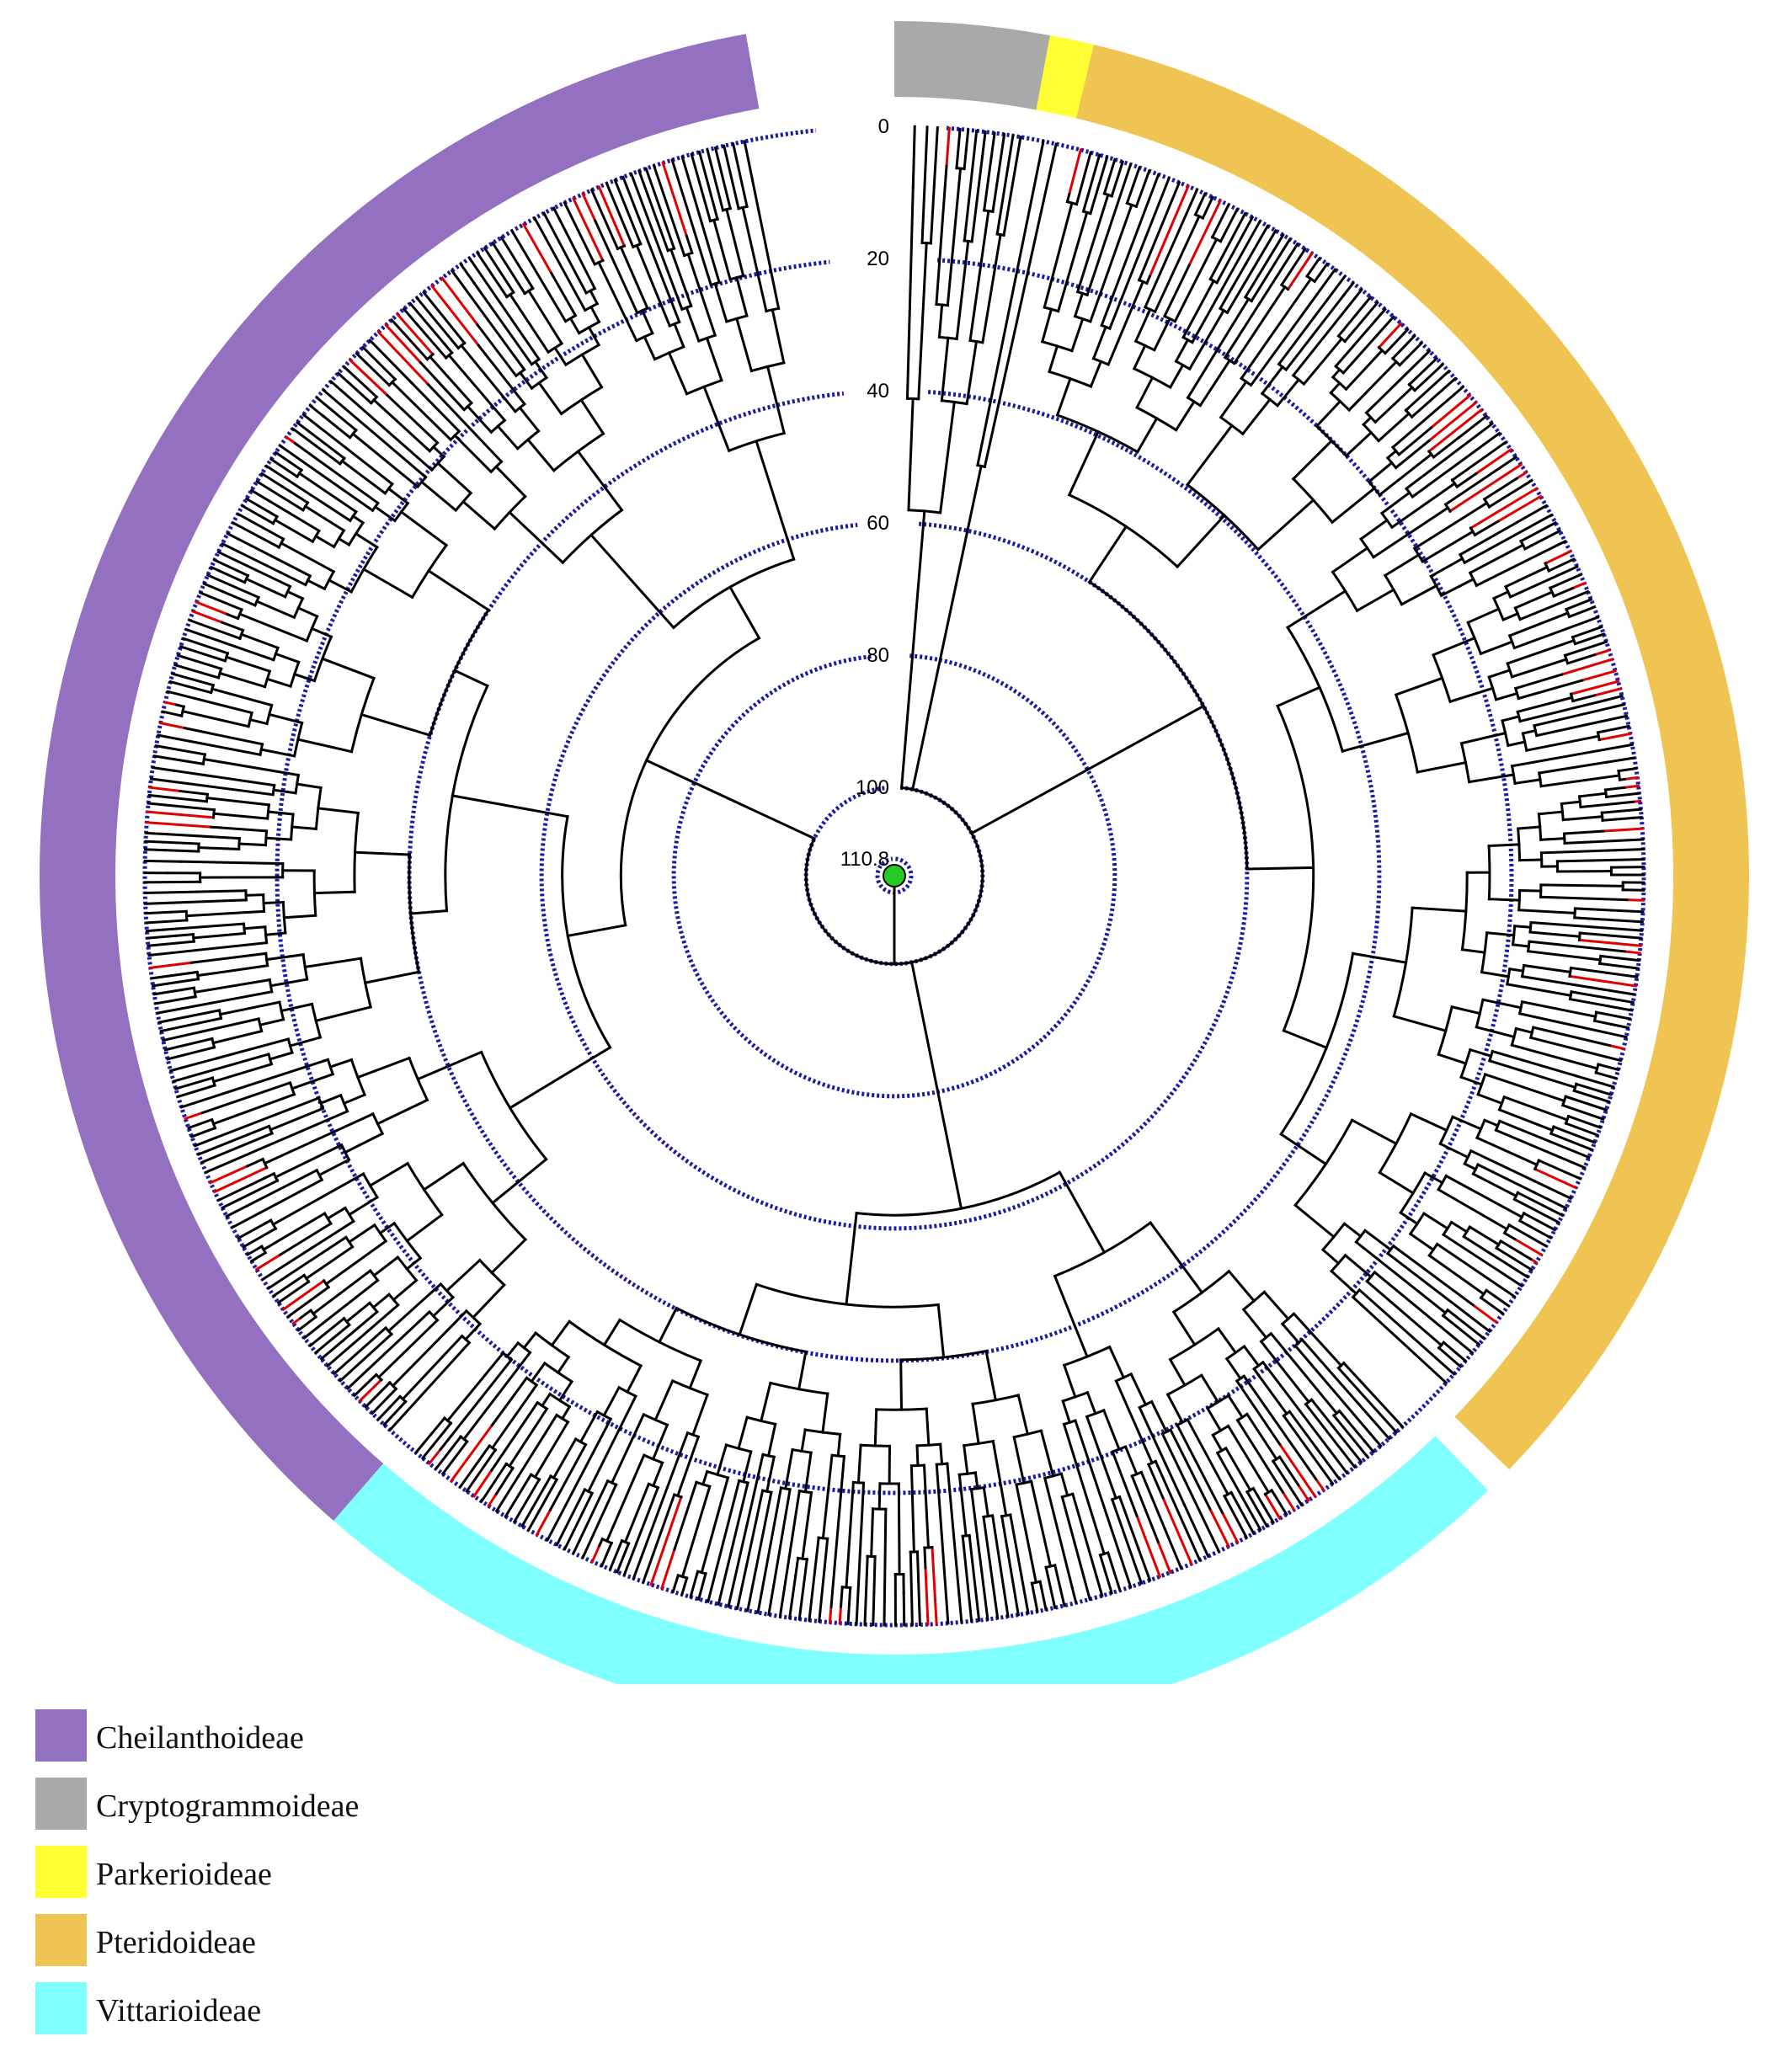  I want to click on legend-label: Parkerioideae, so click(184, 1874).